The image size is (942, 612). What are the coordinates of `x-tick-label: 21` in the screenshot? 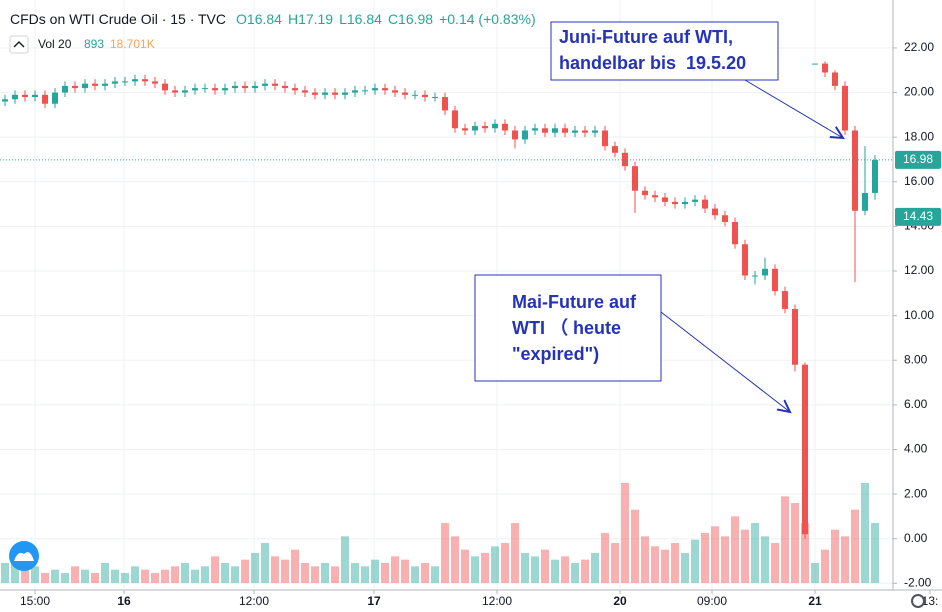 It's located at (815, 601).